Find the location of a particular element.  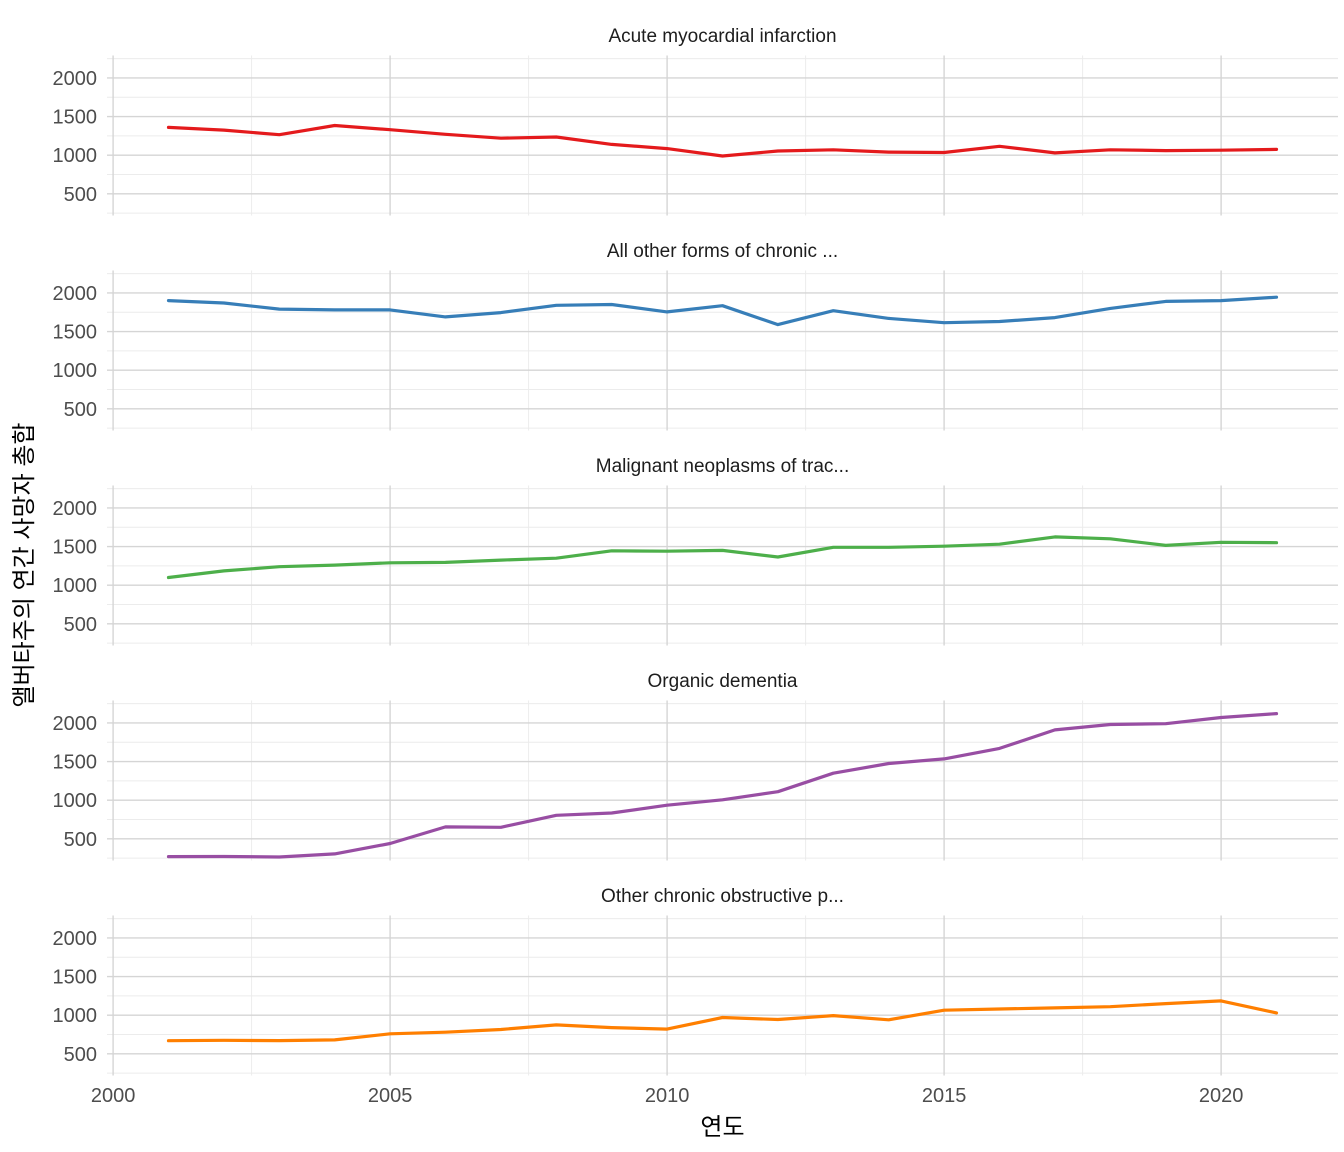

facet-panel-0: 500 1000 1500 2000 is located at coordinates (695, 135).